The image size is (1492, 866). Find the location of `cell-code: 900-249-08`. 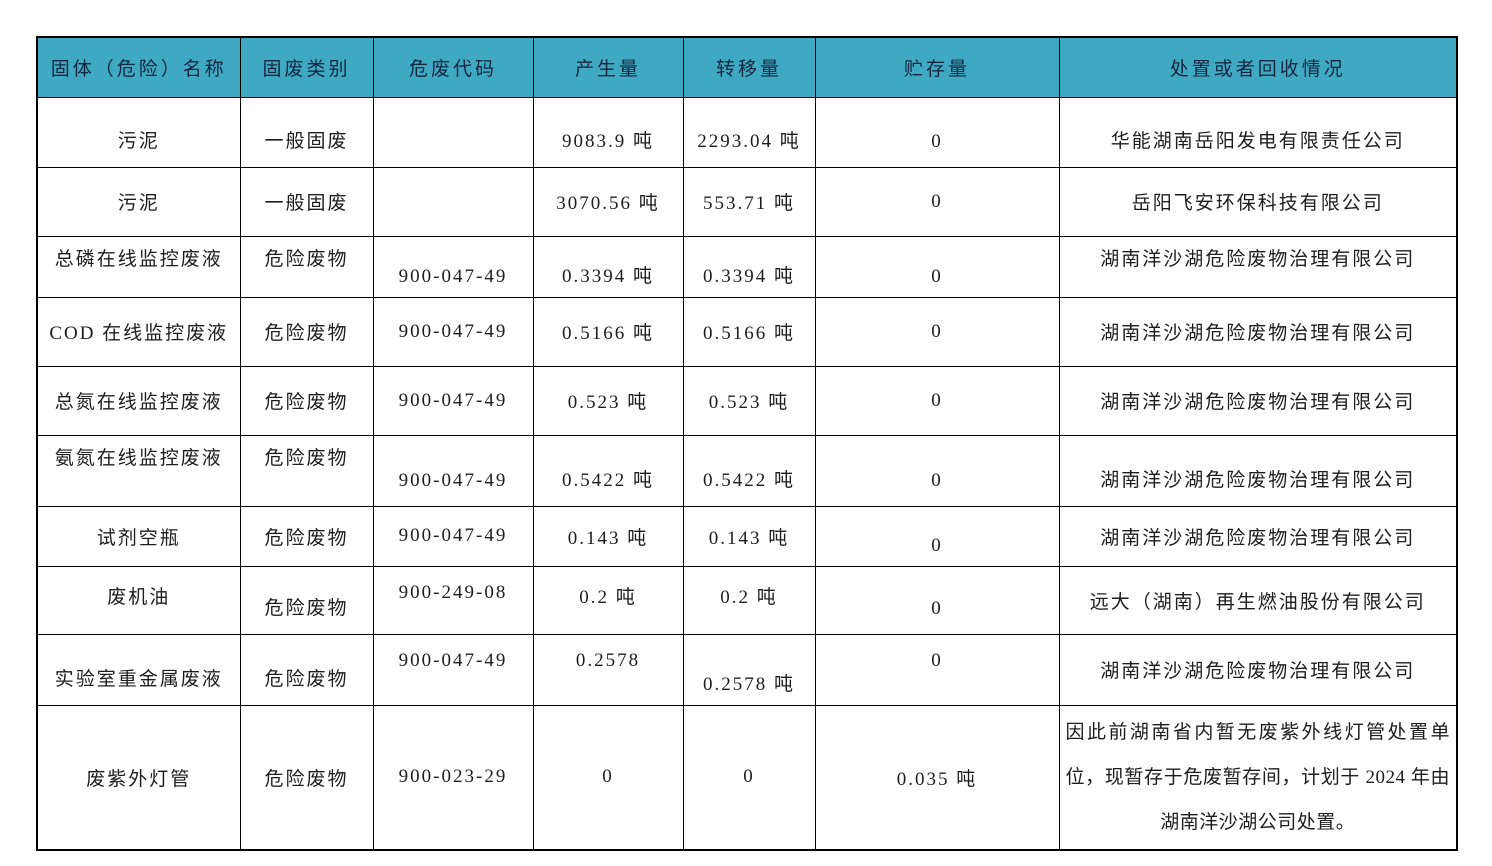

cell-code: 900-249-08 is located at coordinates (453, 600).